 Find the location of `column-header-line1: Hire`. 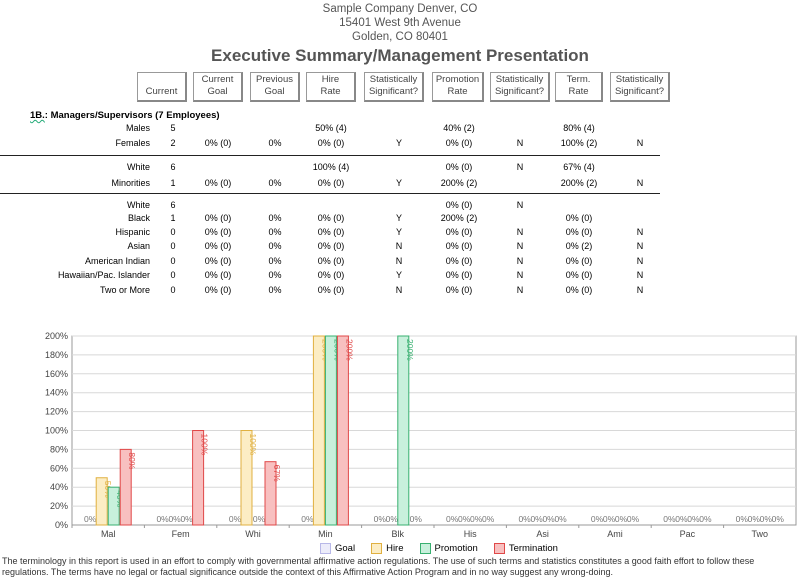

column-header-line1: Hire is located at coordinates (330, 79).